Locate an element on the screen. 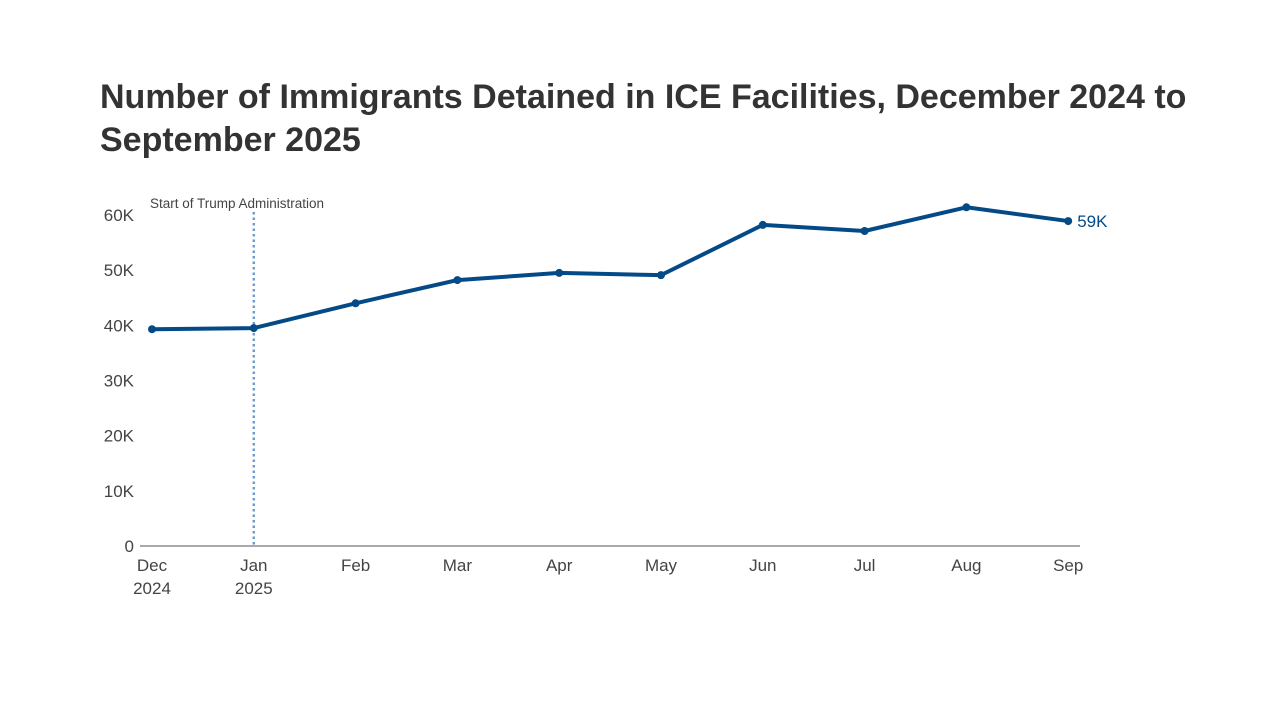 This screenshot has height=720, width=1280. series-line is located at coordinates (610, 268).